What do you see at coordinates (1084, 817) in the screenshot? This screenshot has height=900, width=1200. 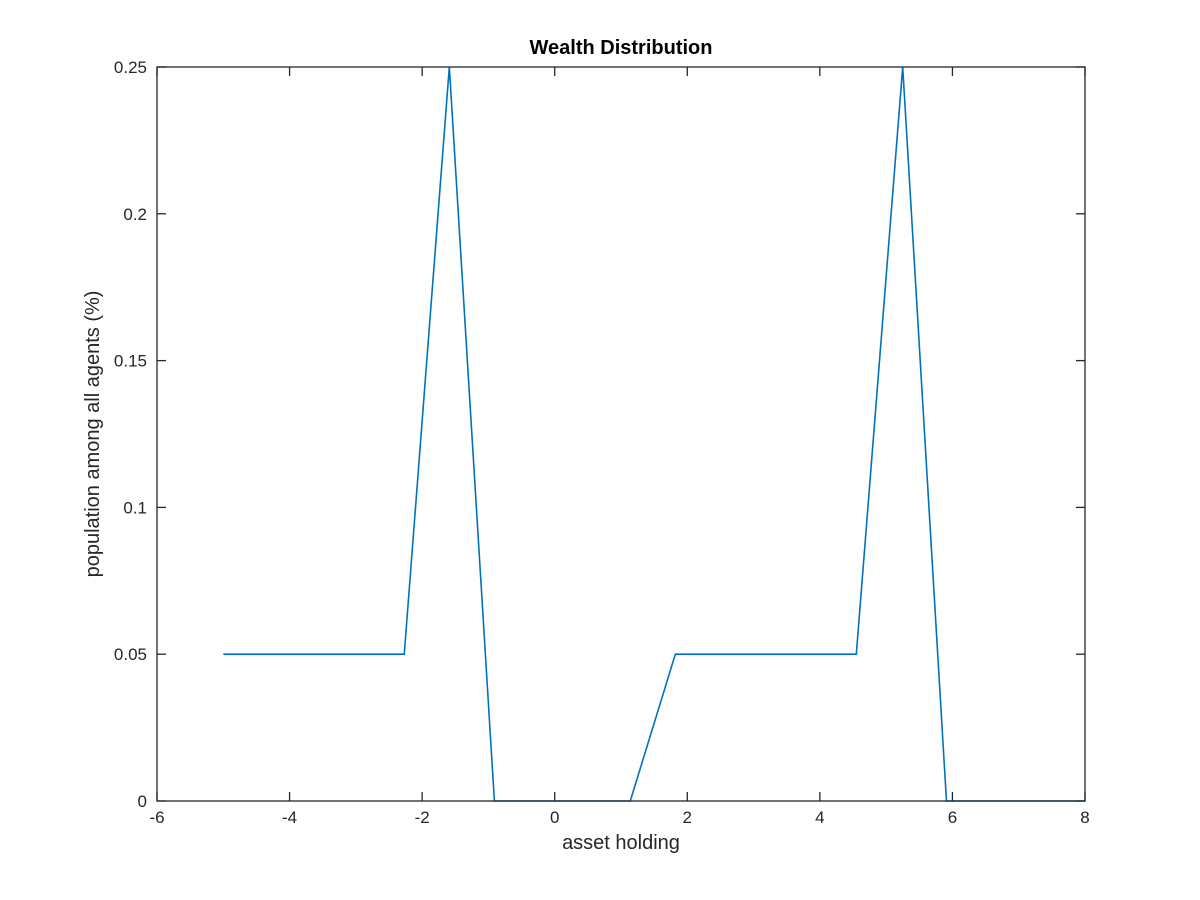 I see `x-tick-label: 8` at bounding box center [1084, 817].